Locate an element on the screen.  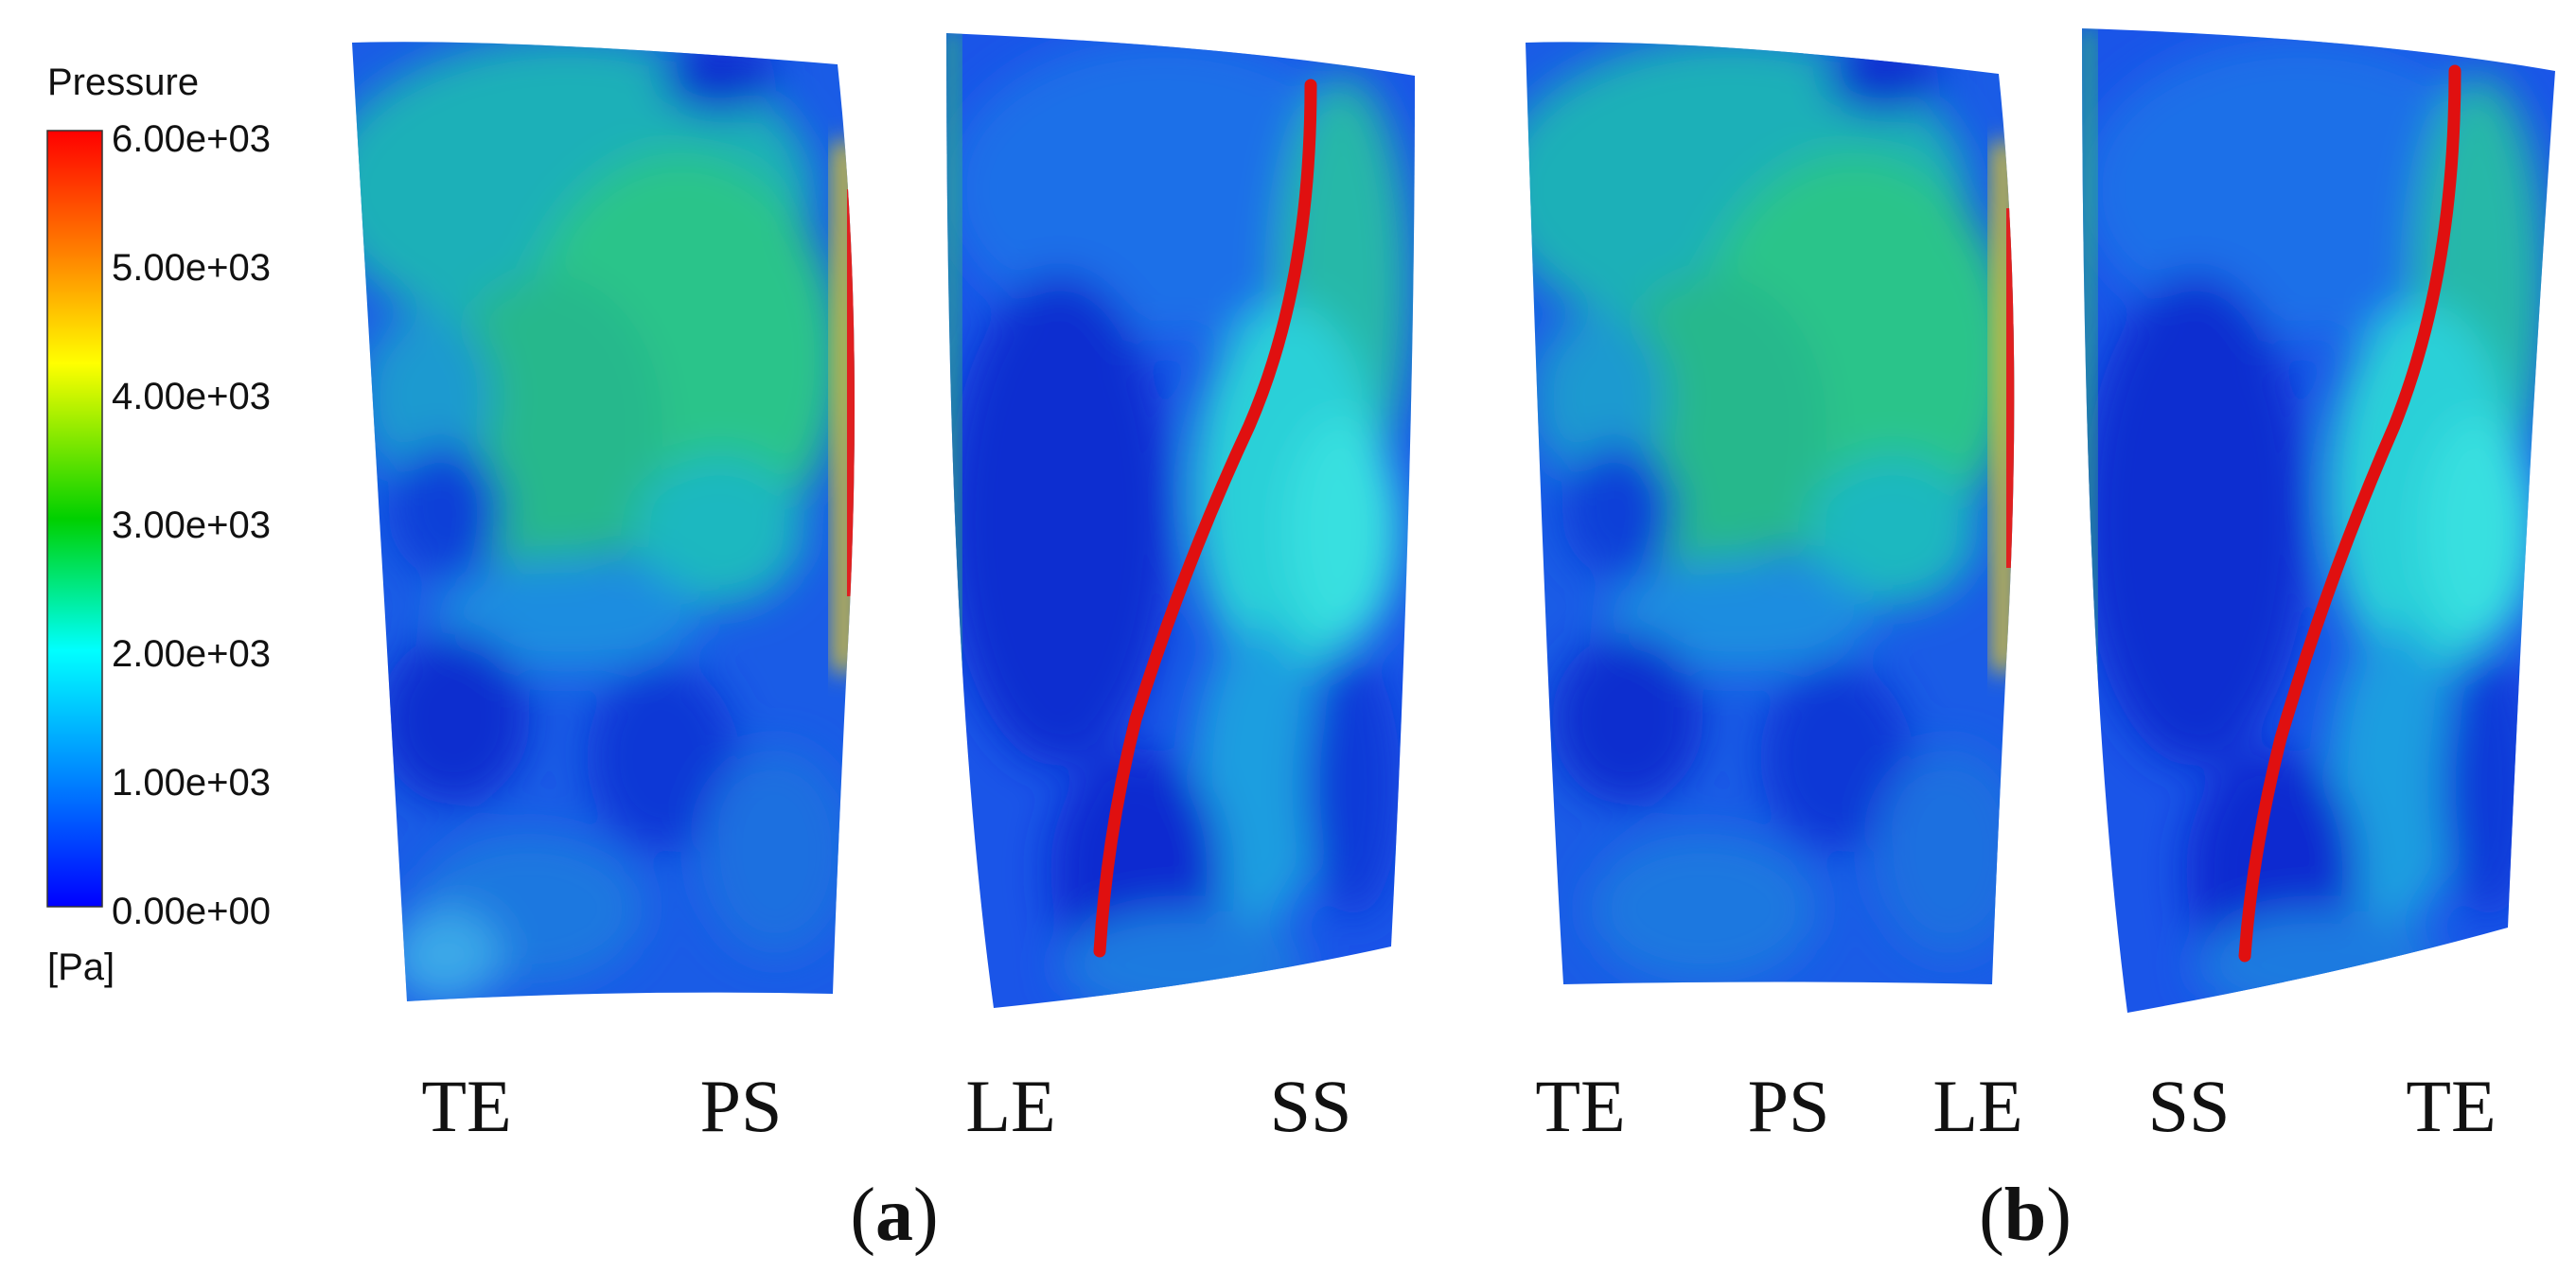
panel-a-letter: a is located at coordinates (894, 1216).